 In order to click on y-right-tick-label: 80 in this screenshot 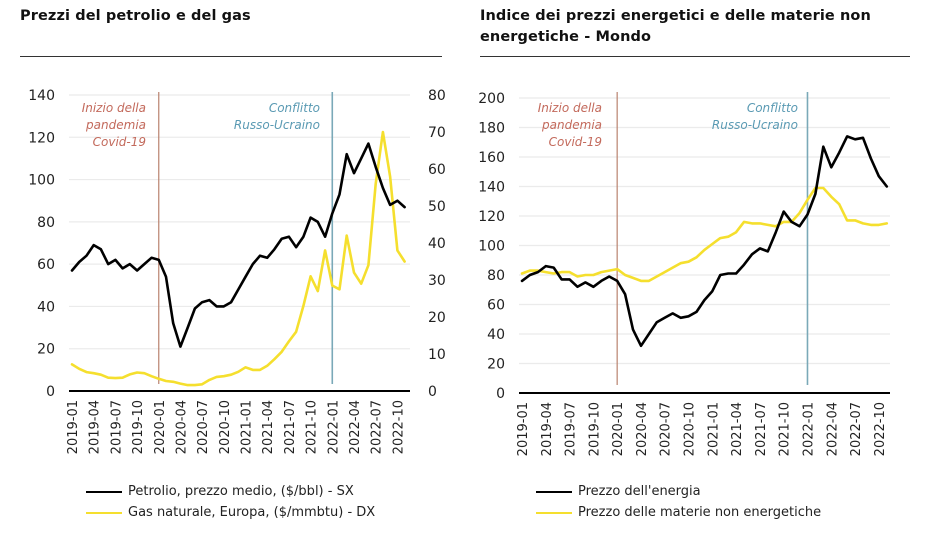, I will do `click(437, 96)`.